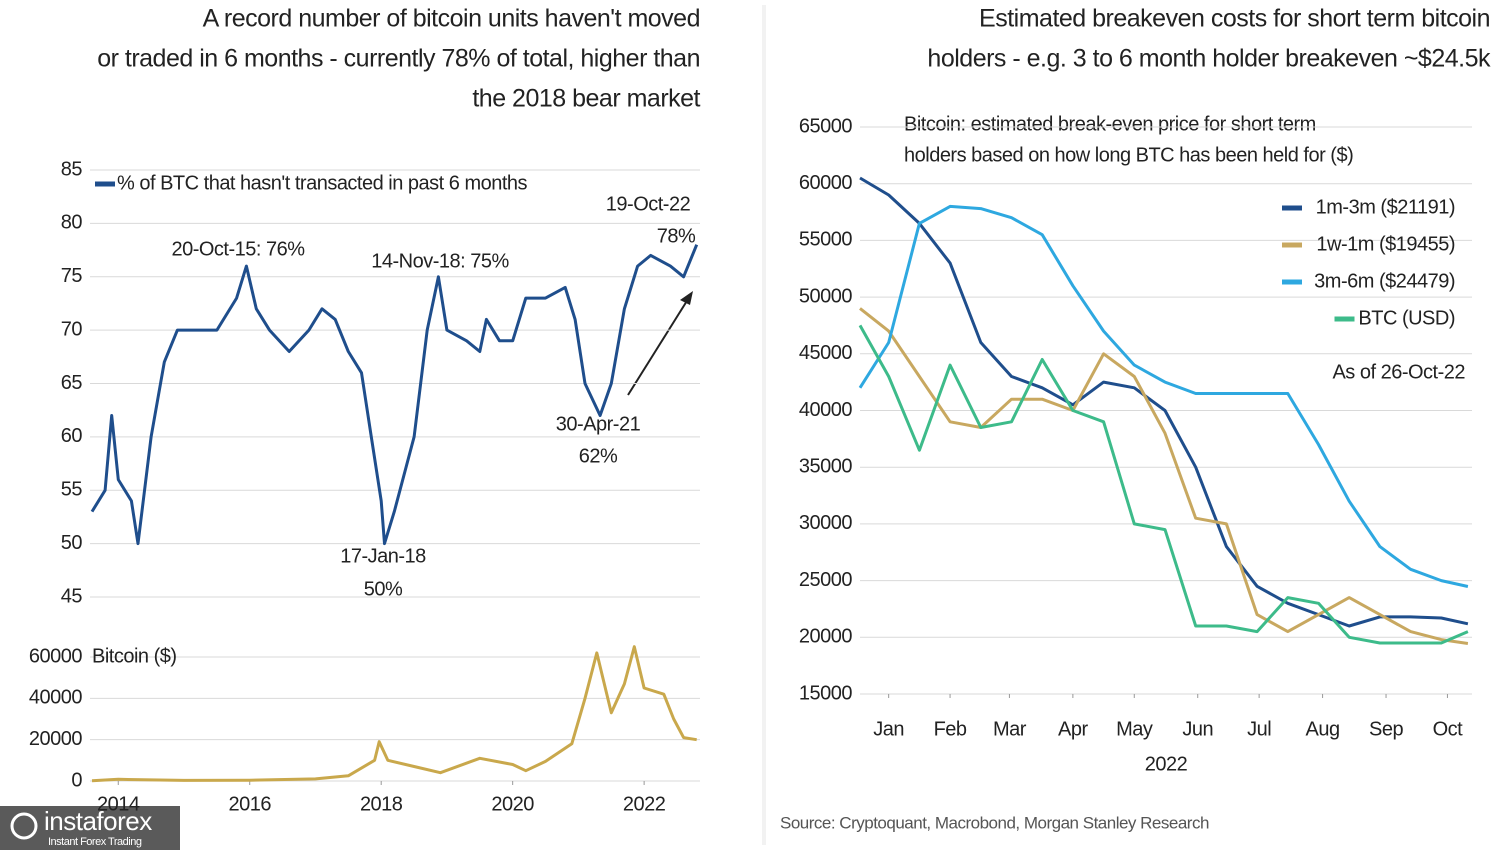  Describe the element at coordinates (825, 353) in the screenshot. I see `y-tick-label: 45000` at that location.